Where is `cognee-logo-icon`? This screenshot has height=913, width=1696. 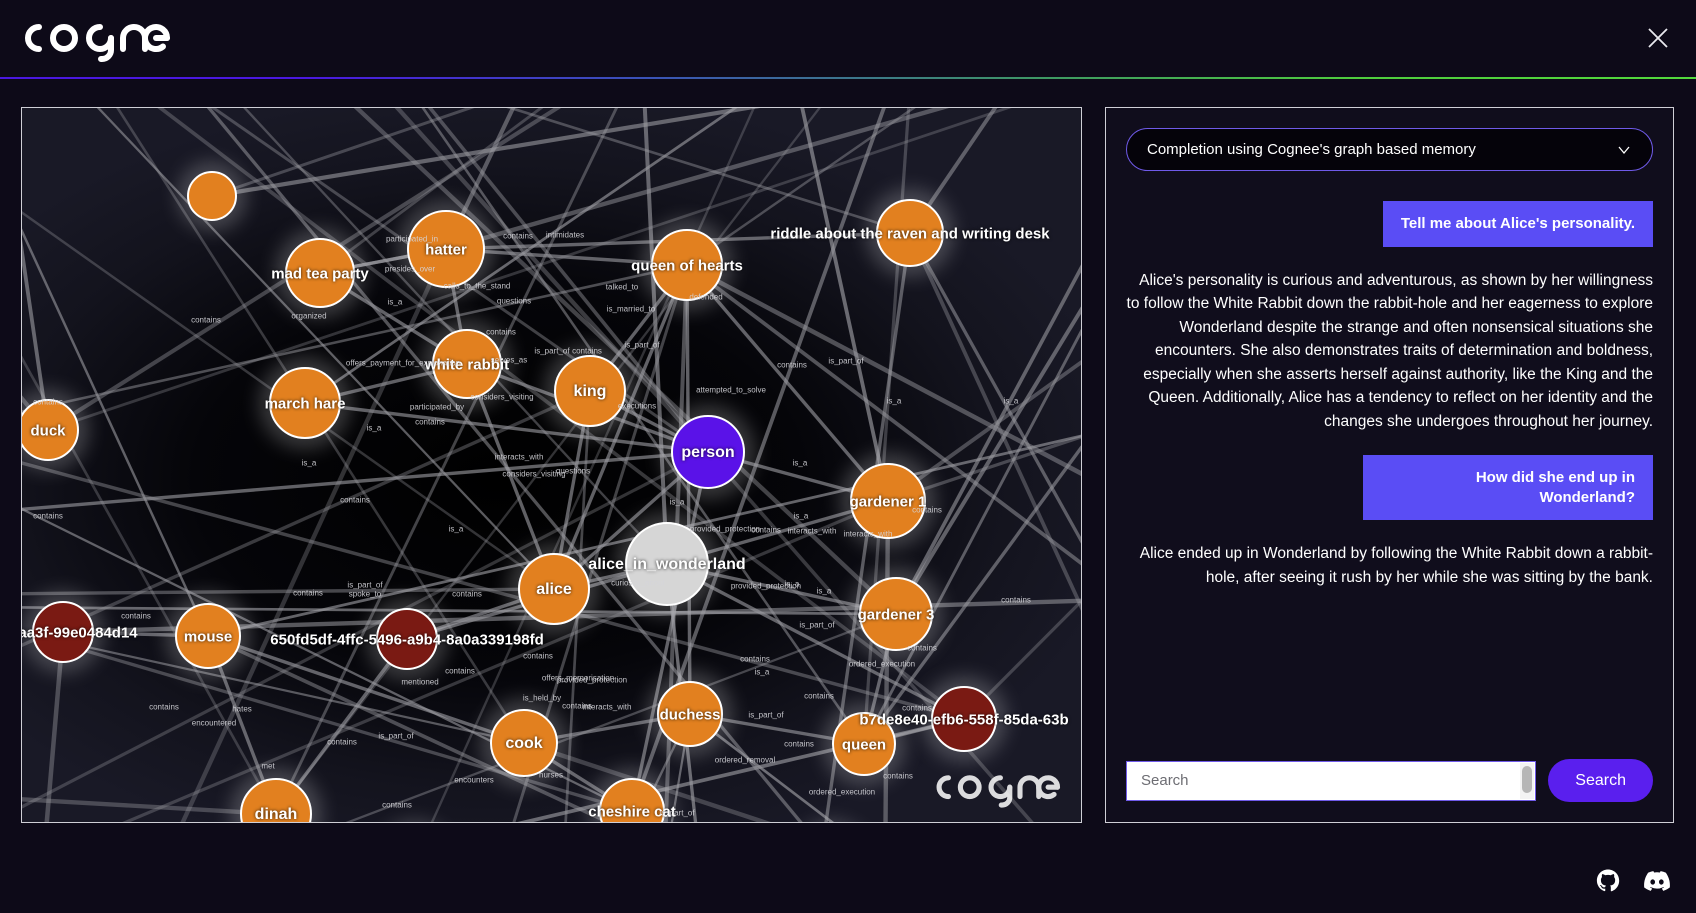
cognee-logo-icon is located at coordinates (97, 43).